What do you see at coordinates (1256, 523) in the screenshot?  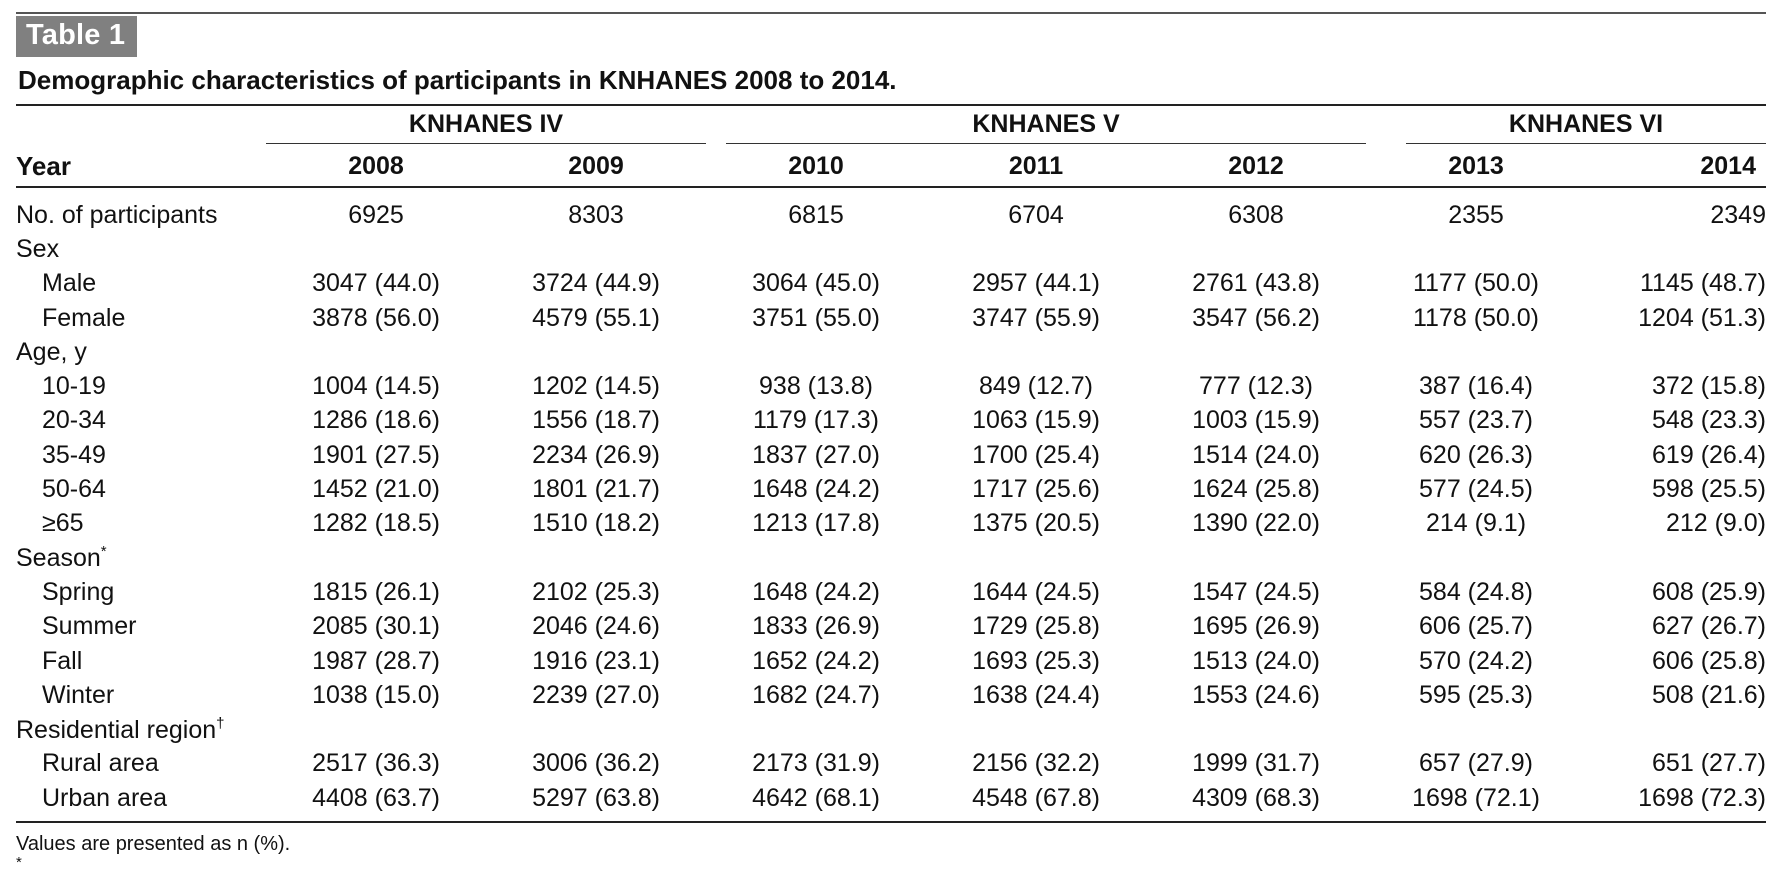 I see `table-cell: 1390 (22.0)` at bounding box center [1256, 523].